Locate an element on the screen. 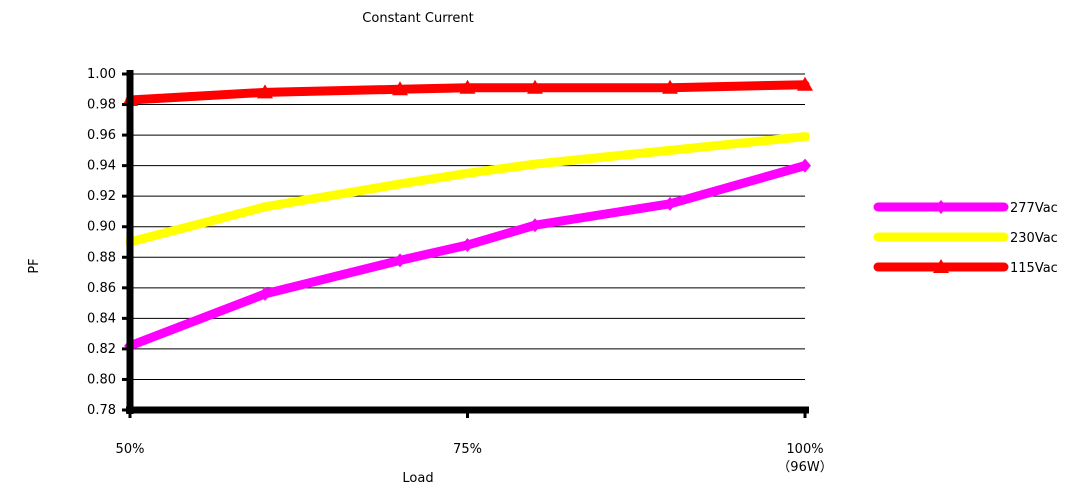  chart-title: Constant Current is located at coordinates (417, 18).